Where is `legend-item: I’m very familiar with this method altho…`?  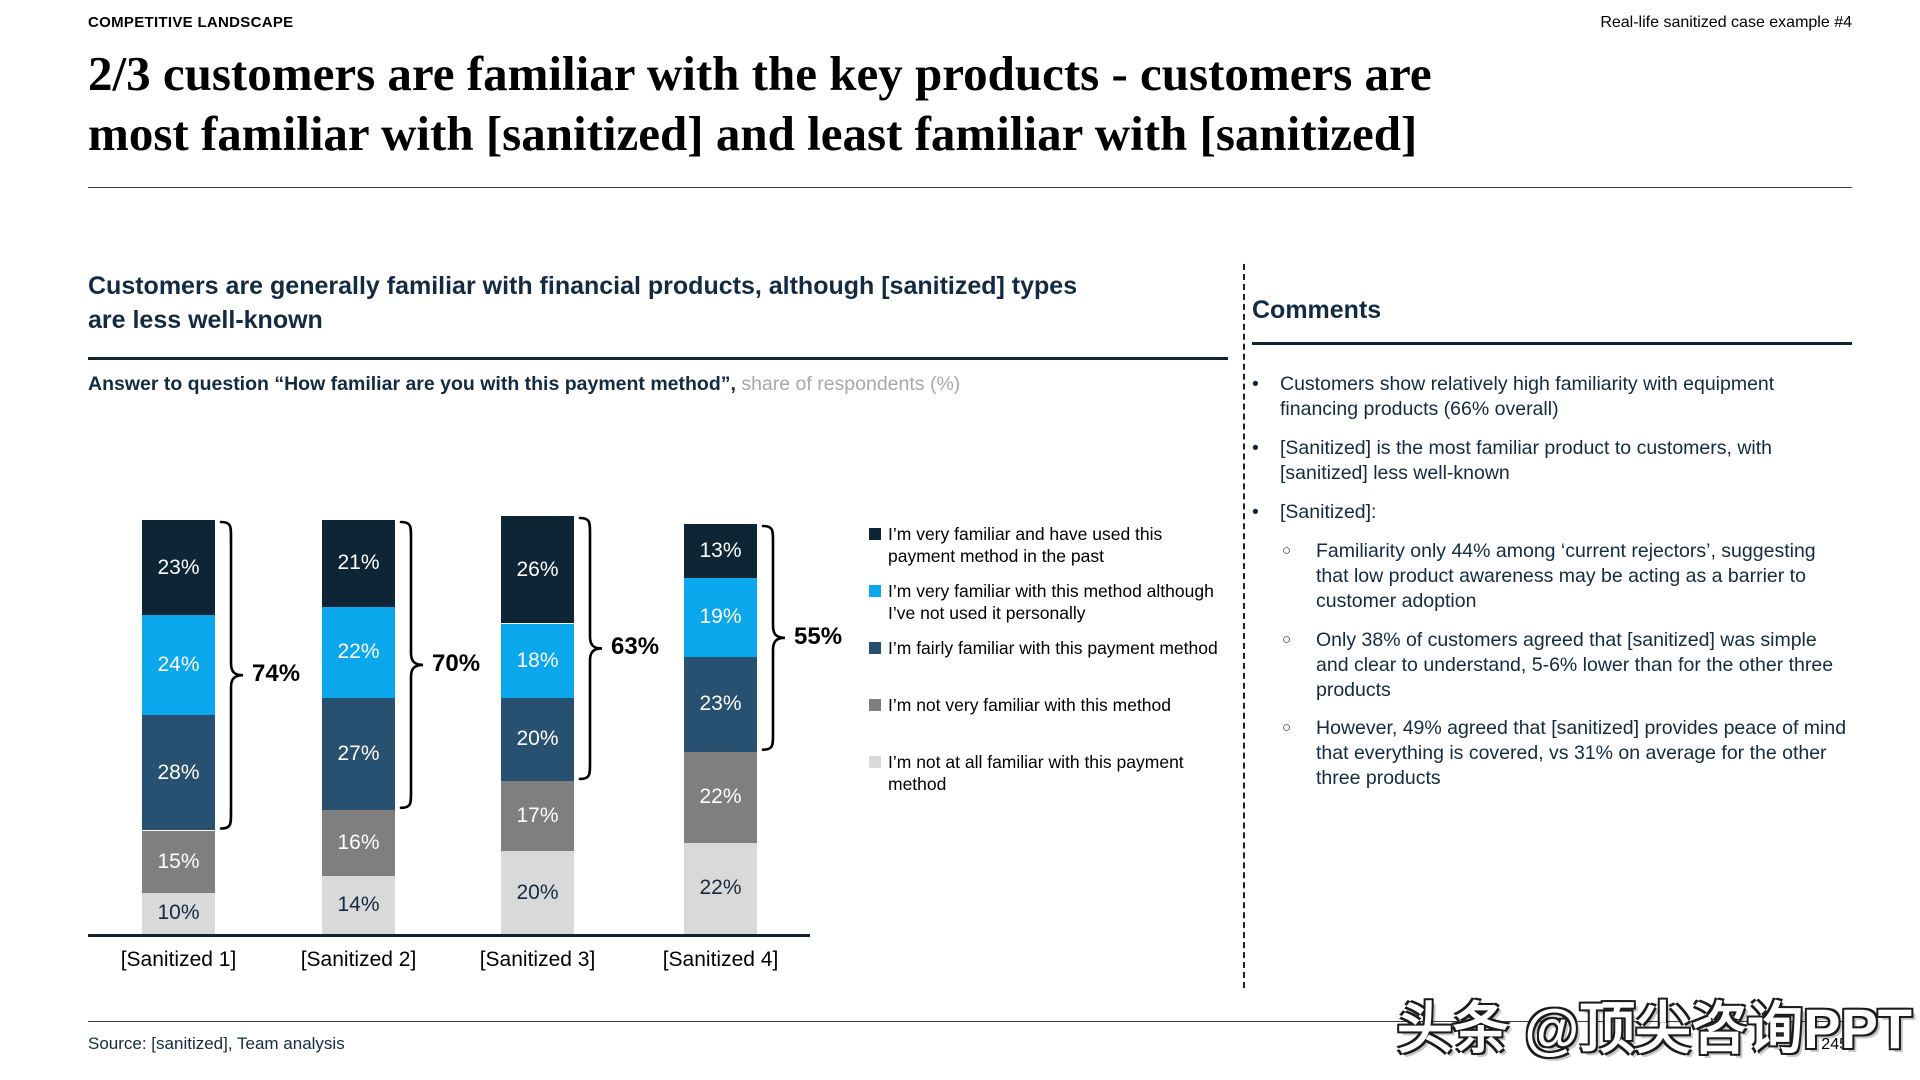 legend-item: I’m very familiar with this method altho… is located at coordinates (1044, 604).